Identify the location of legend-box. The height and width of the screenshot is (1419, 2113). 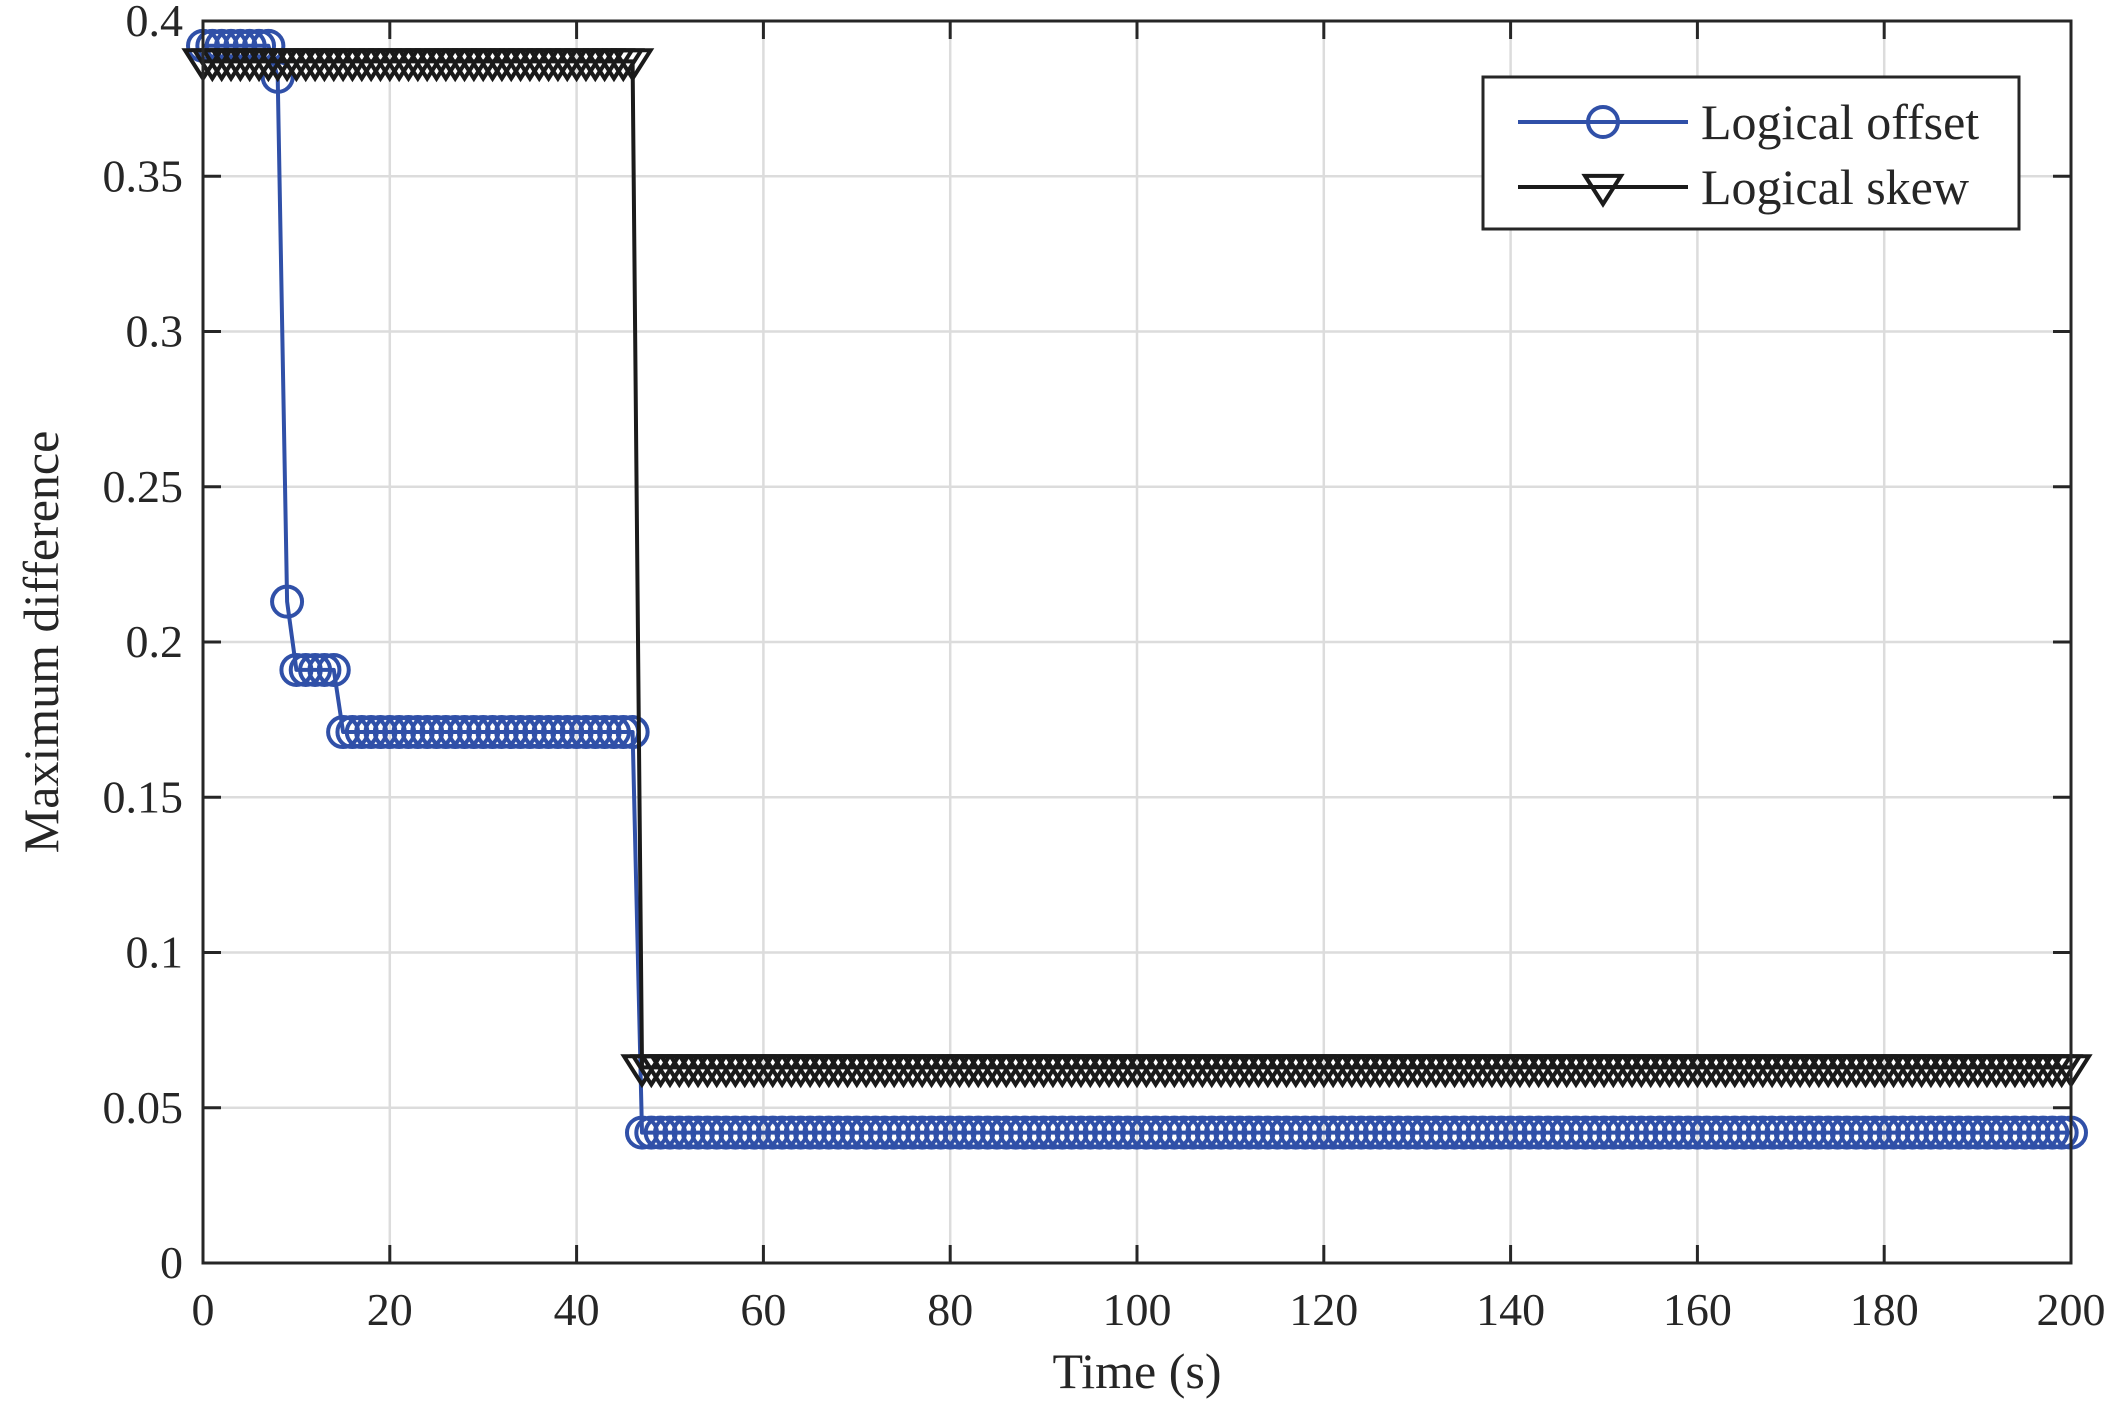
(1751, 153).